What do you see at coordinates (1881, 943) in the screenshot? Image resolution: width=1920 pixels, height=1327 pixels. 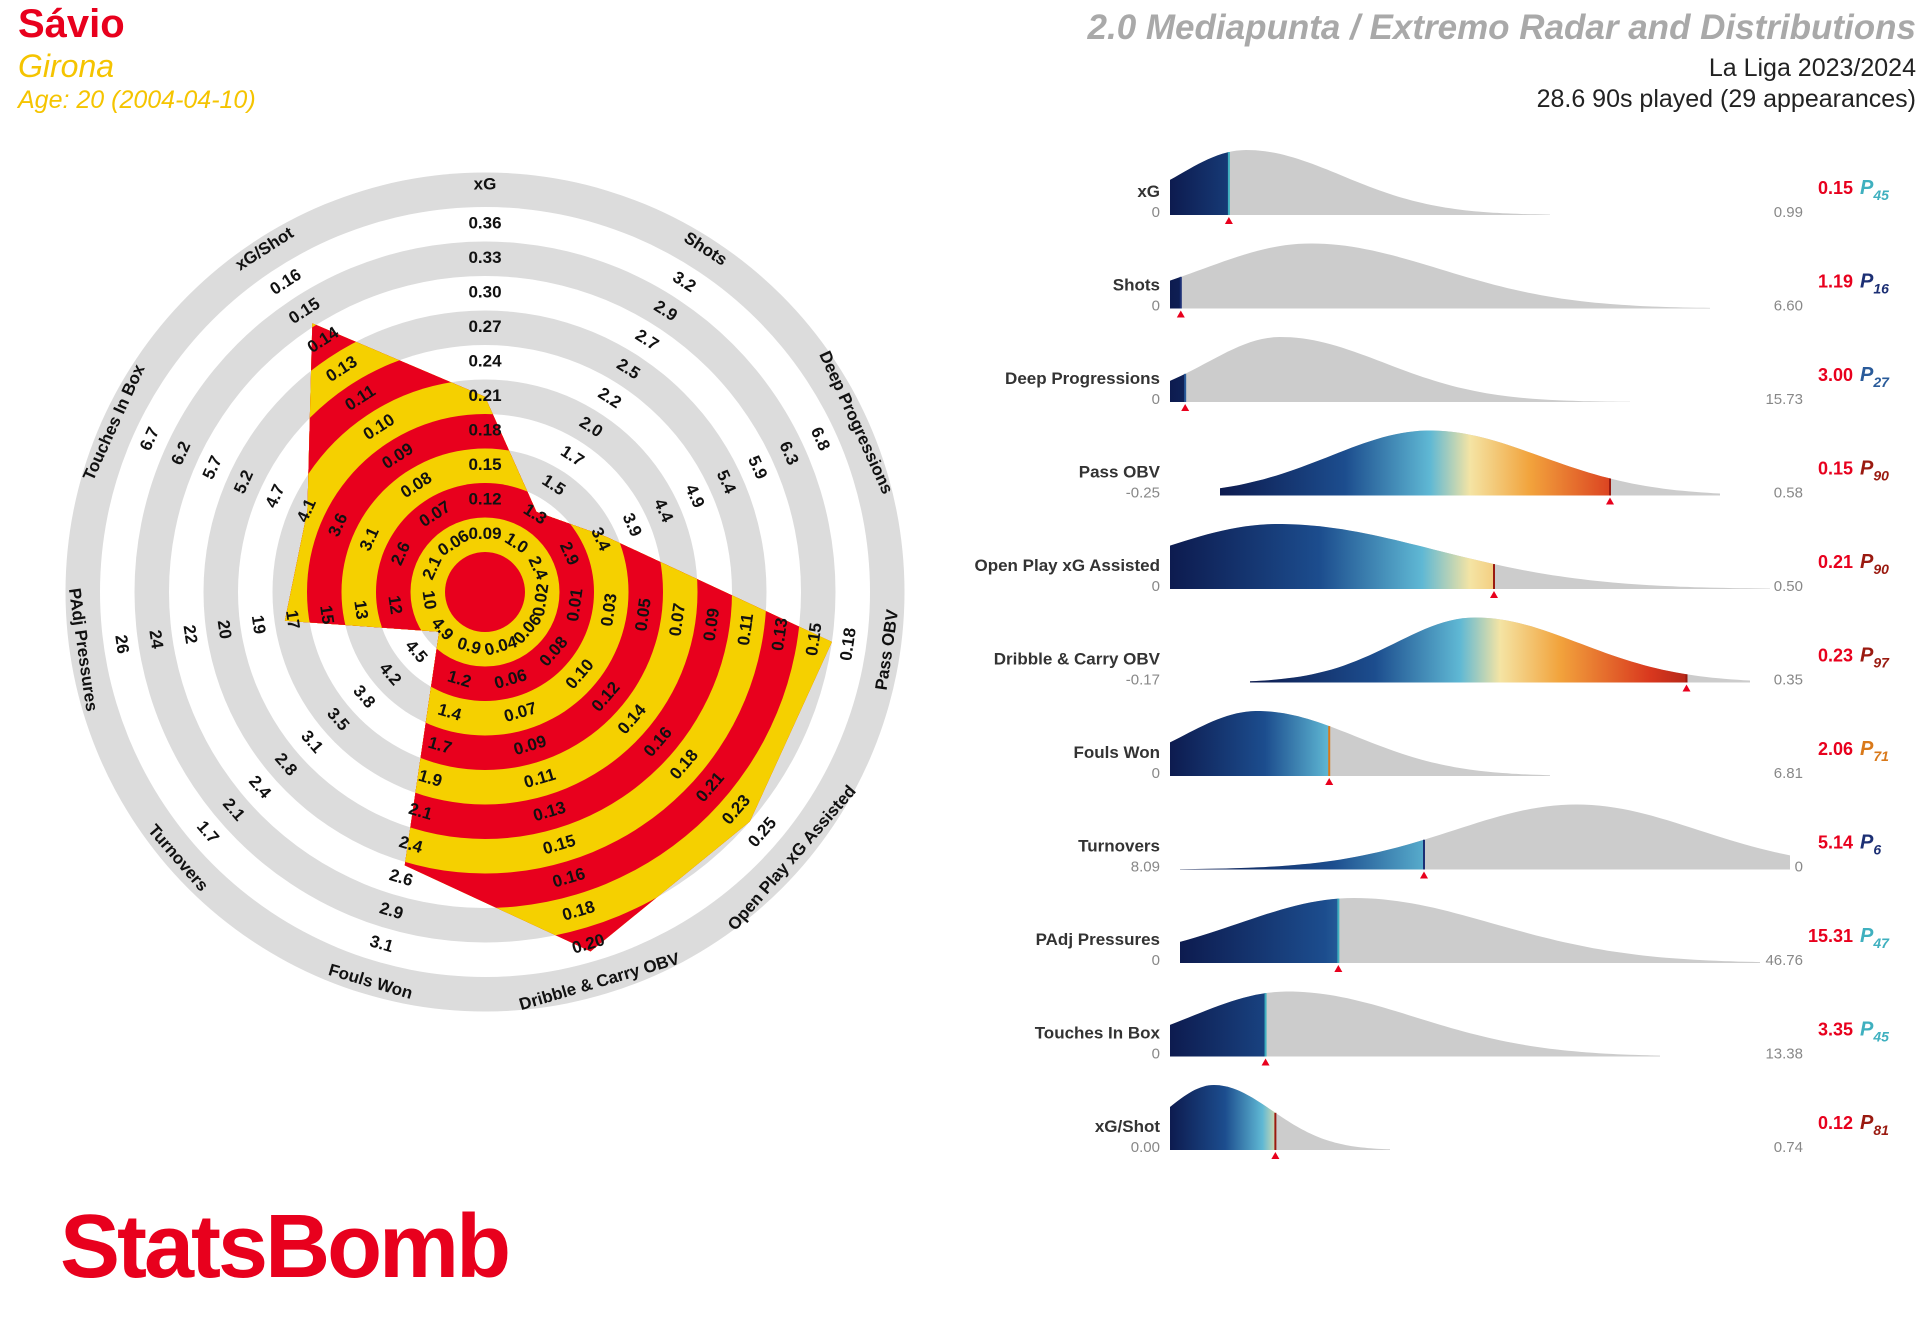 I see `percentile-value: 47` at bounding box center [1881, 943].